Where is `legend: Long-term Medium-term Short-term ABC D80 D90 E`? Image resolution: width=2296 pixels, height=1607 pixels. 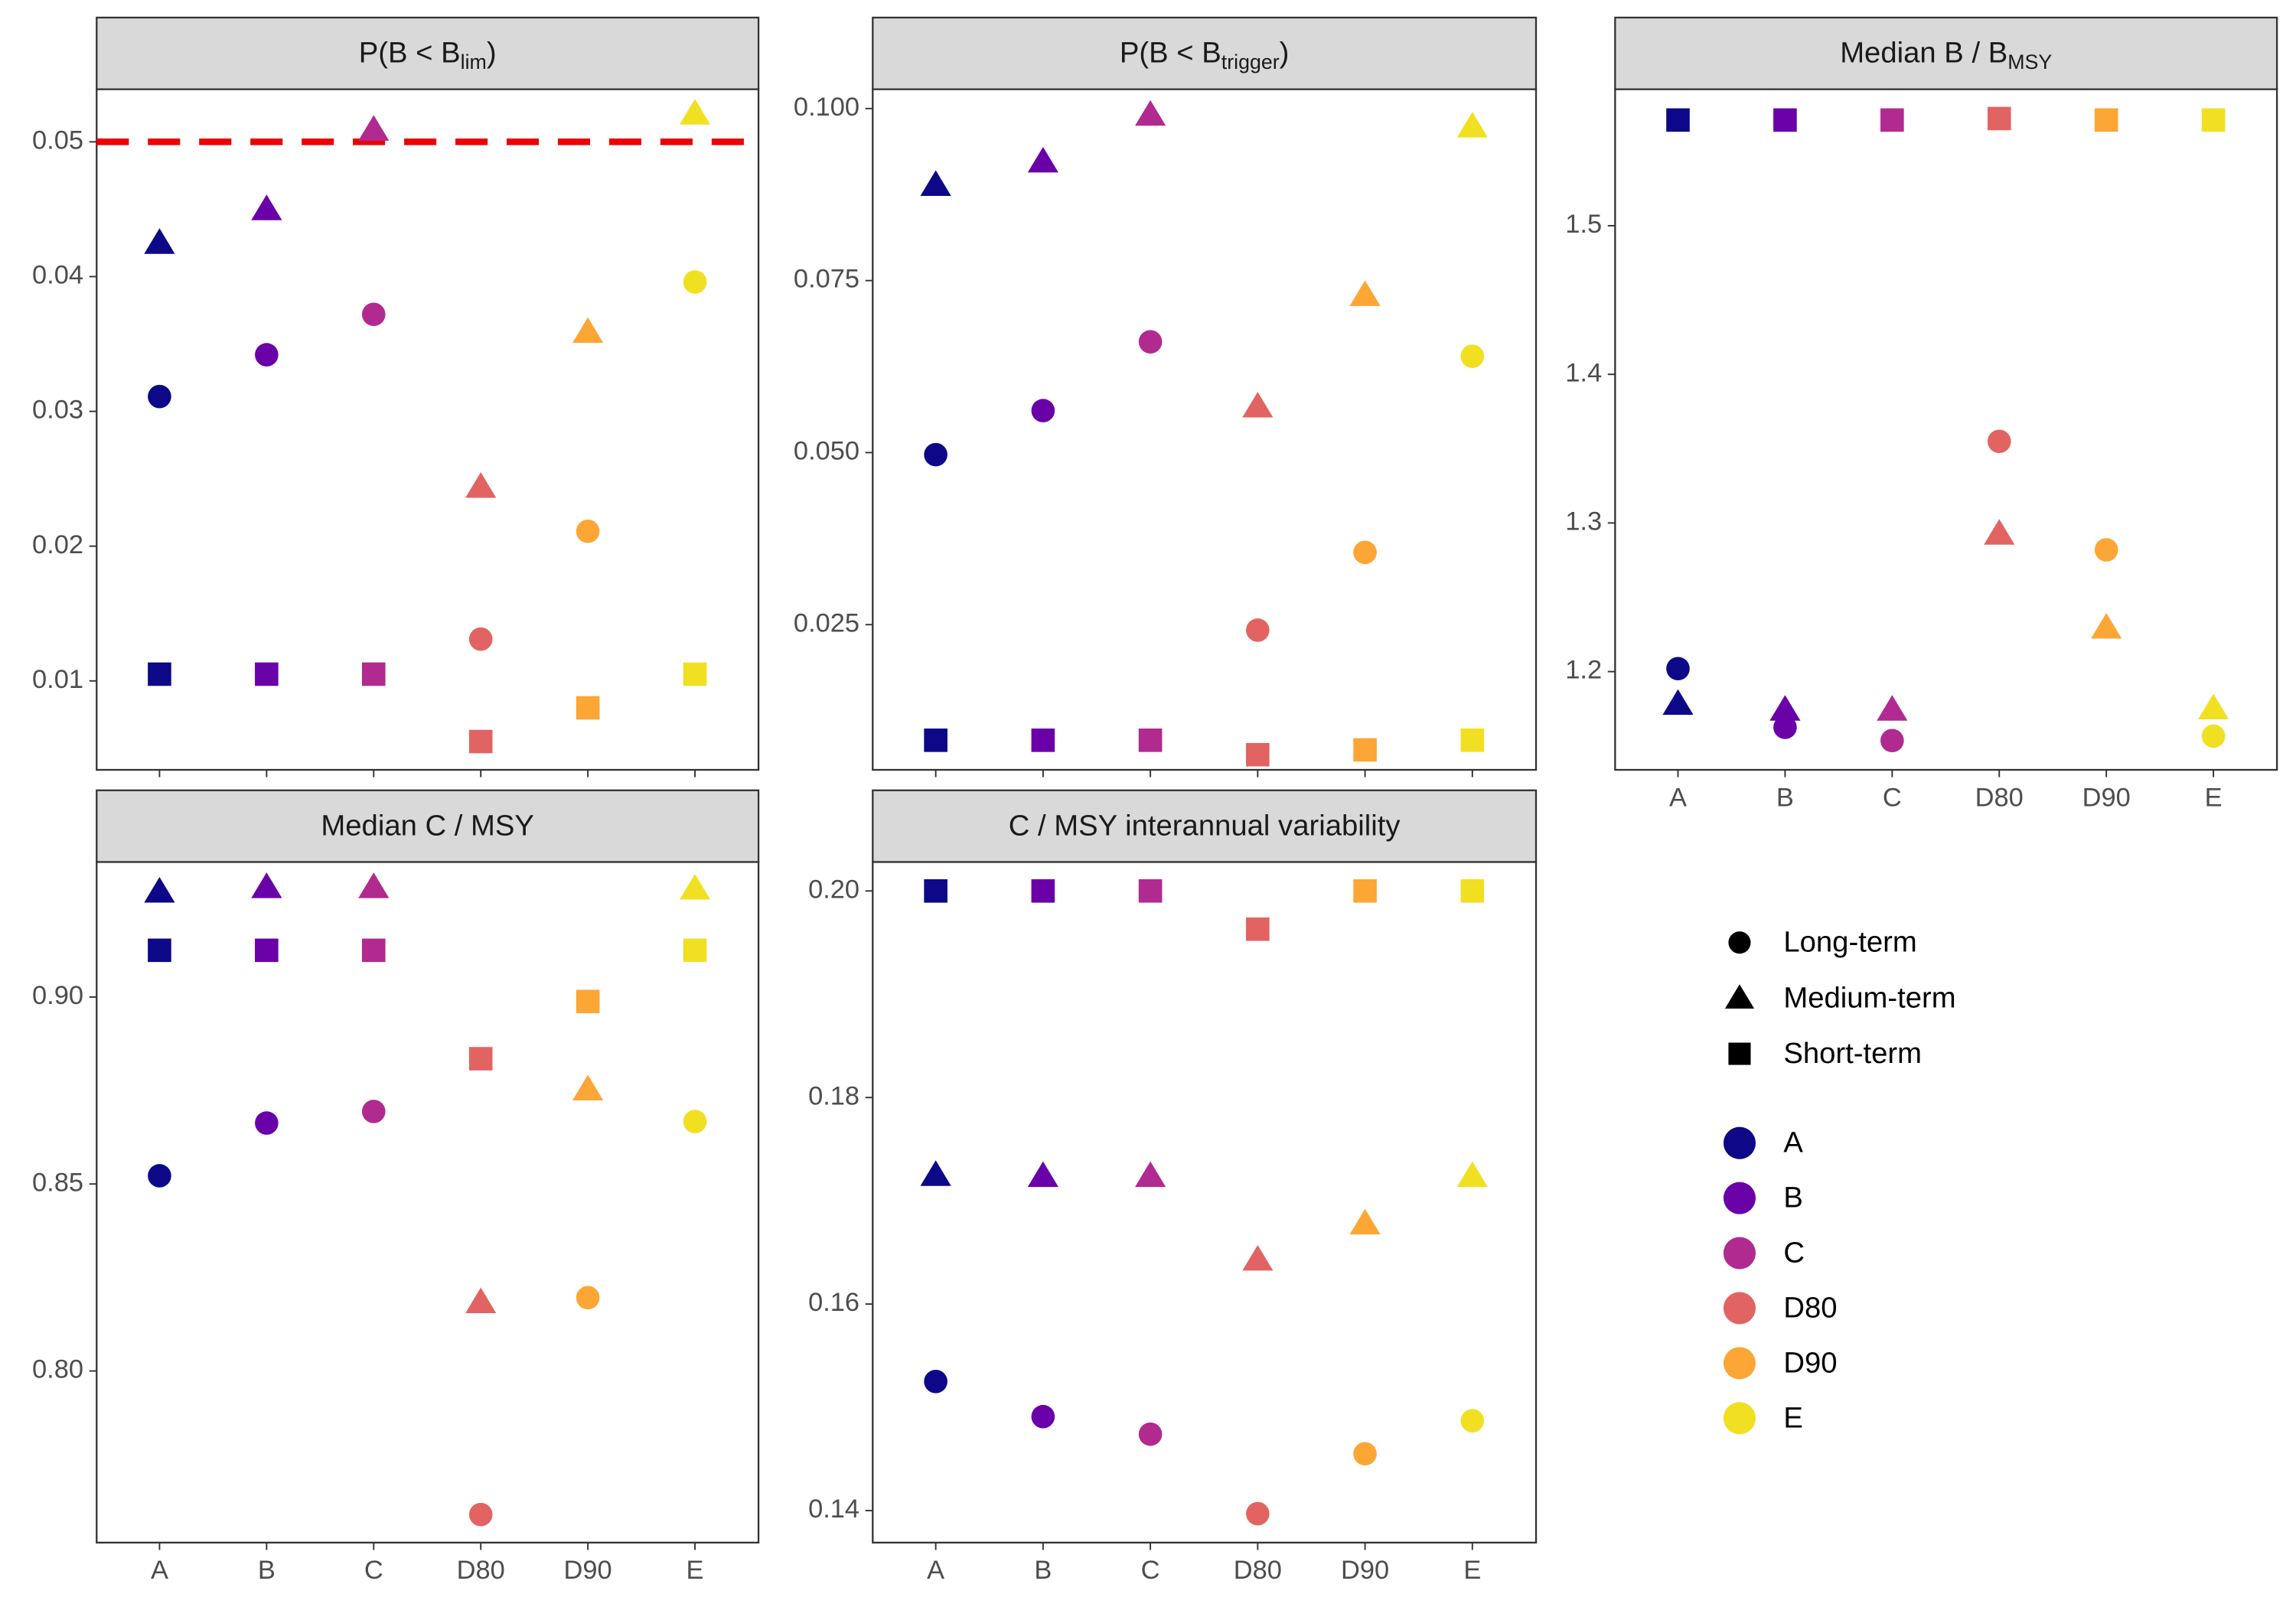 legend: Long-term Medium-term Short-term ABC D80 D90 E is located at coordinates (1839, 1180).